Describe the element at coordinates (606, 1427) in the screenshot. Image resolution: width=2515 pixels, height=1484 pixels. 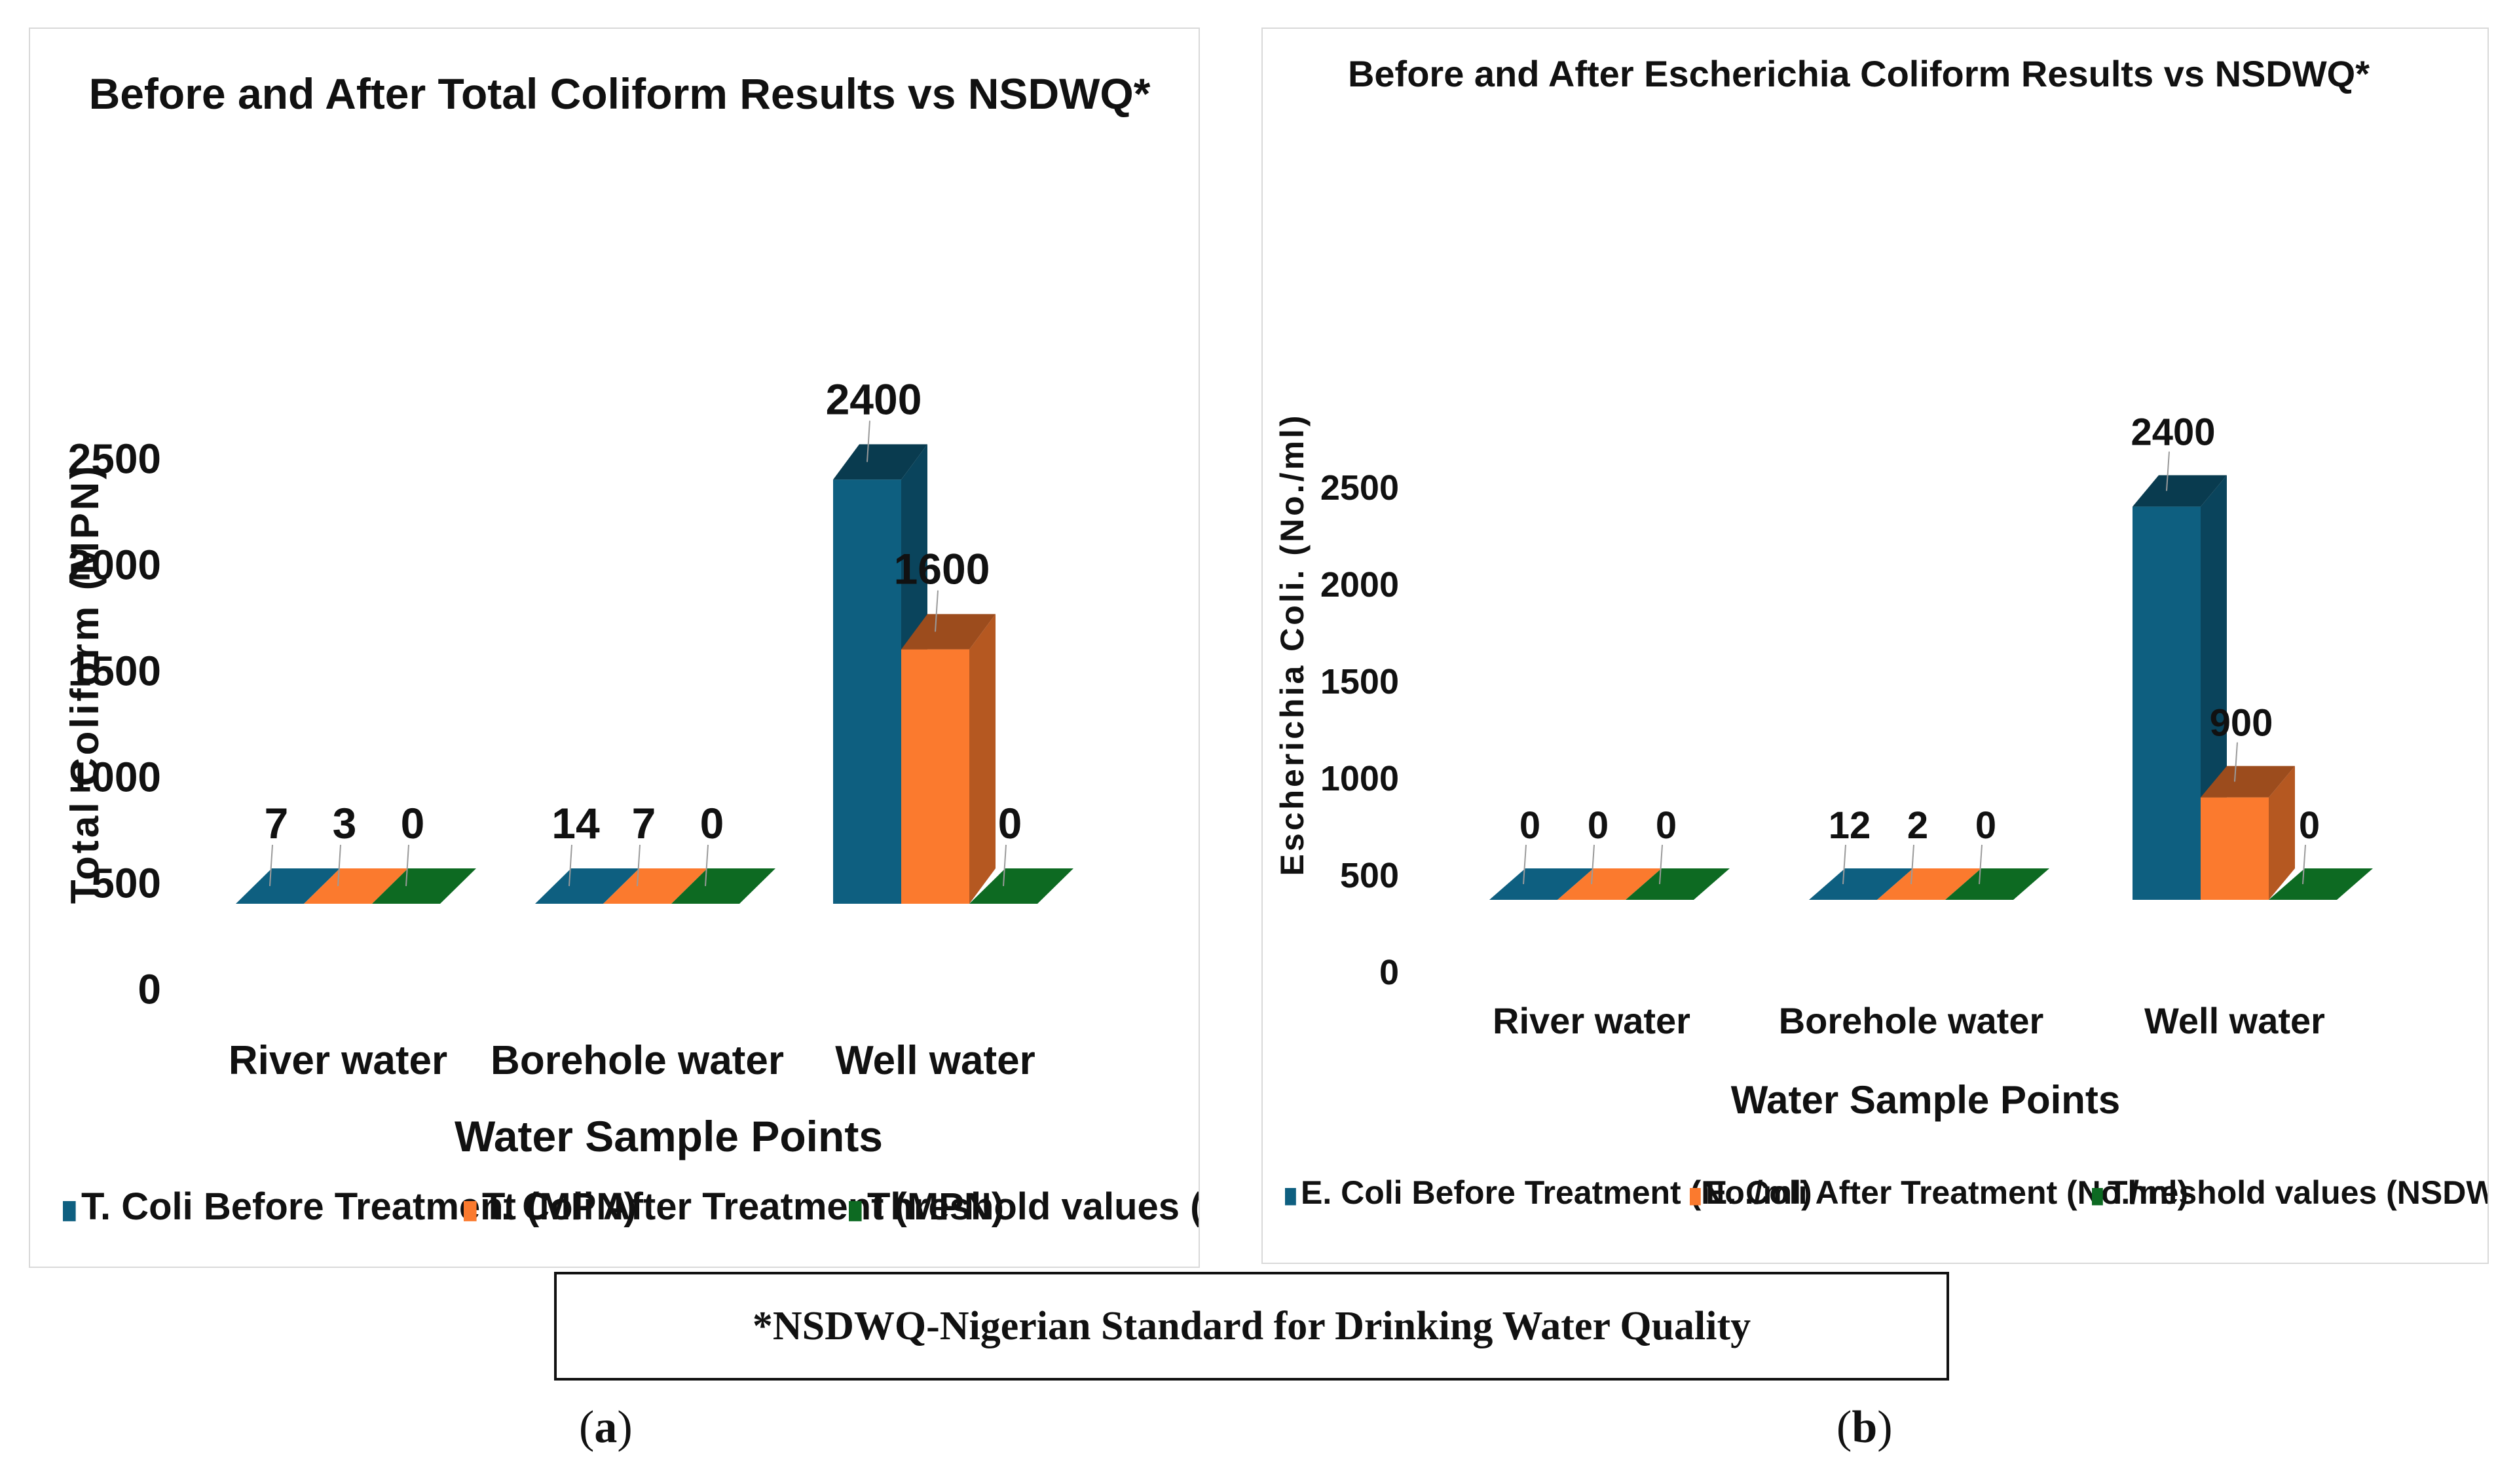
I see `panel-label-a-letter: a` at that location.